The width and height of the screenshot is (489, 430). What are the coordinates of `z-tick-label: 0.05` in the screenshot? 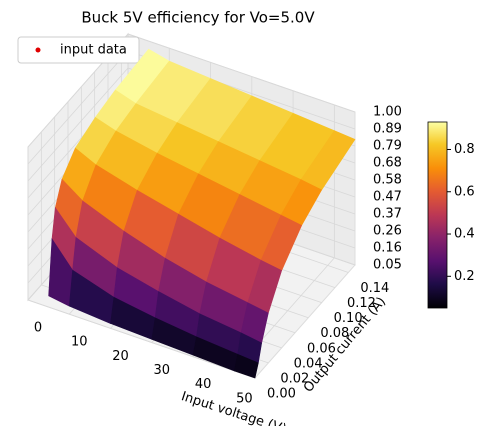 It's located at (387, 265).